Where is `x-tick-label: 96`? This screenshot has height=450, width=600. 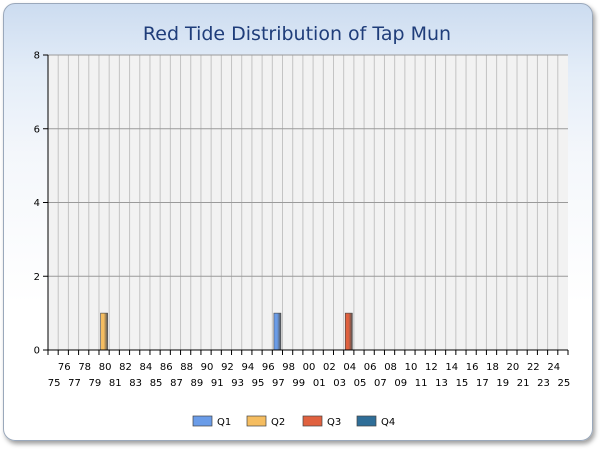 x-tick-label: 96 is located at coordinates (268, 367).